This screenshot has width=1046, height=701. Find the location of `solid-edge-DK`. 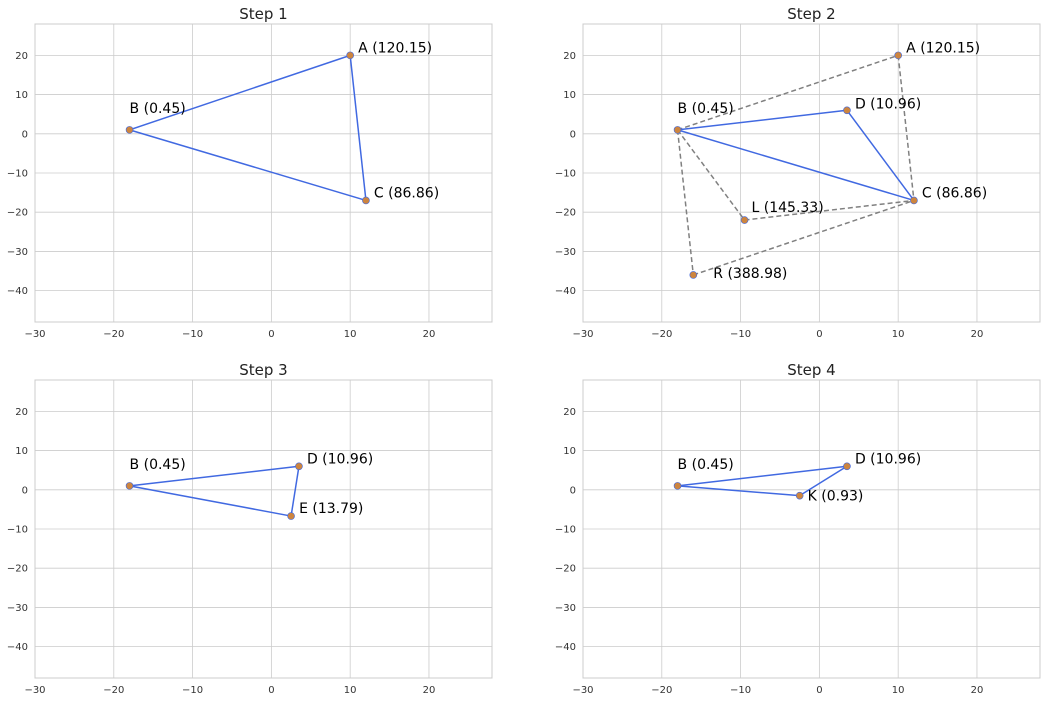

solid-edge-DK is located at coordinates (823, 481).